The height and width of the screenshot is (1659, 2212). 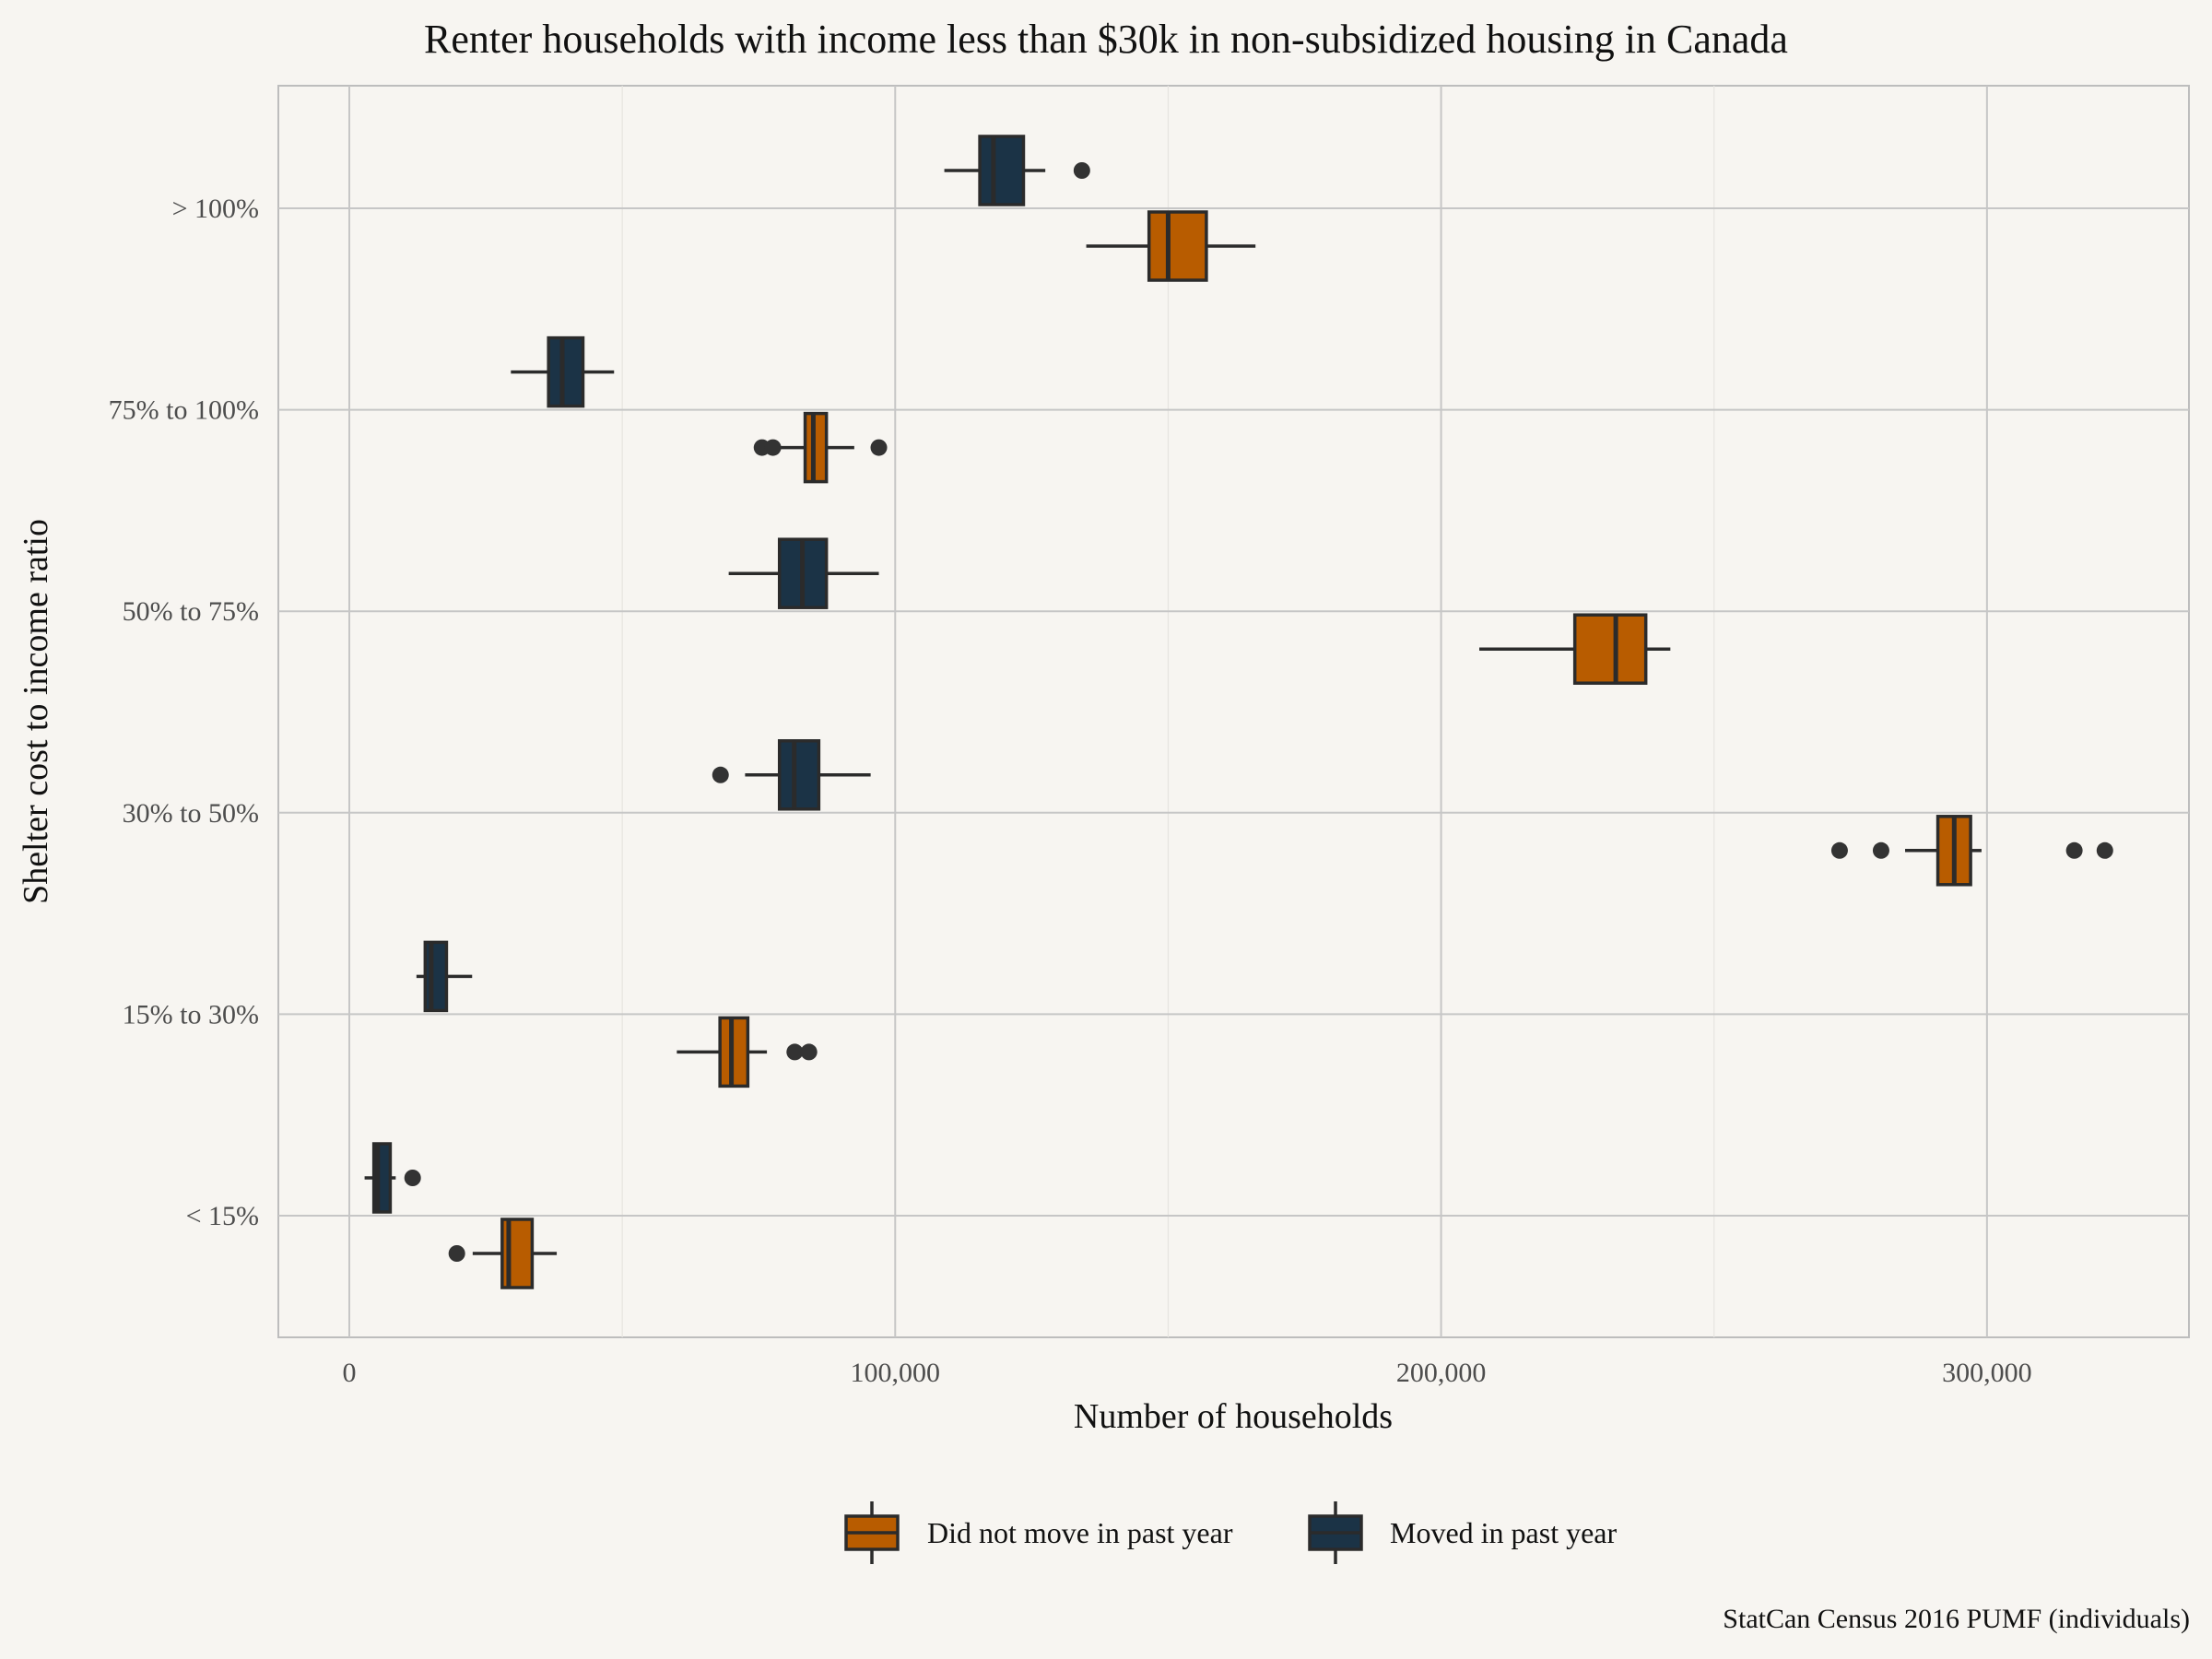 I want to click on x-tick-label: 200,000, so click(x=1441, y=1373).